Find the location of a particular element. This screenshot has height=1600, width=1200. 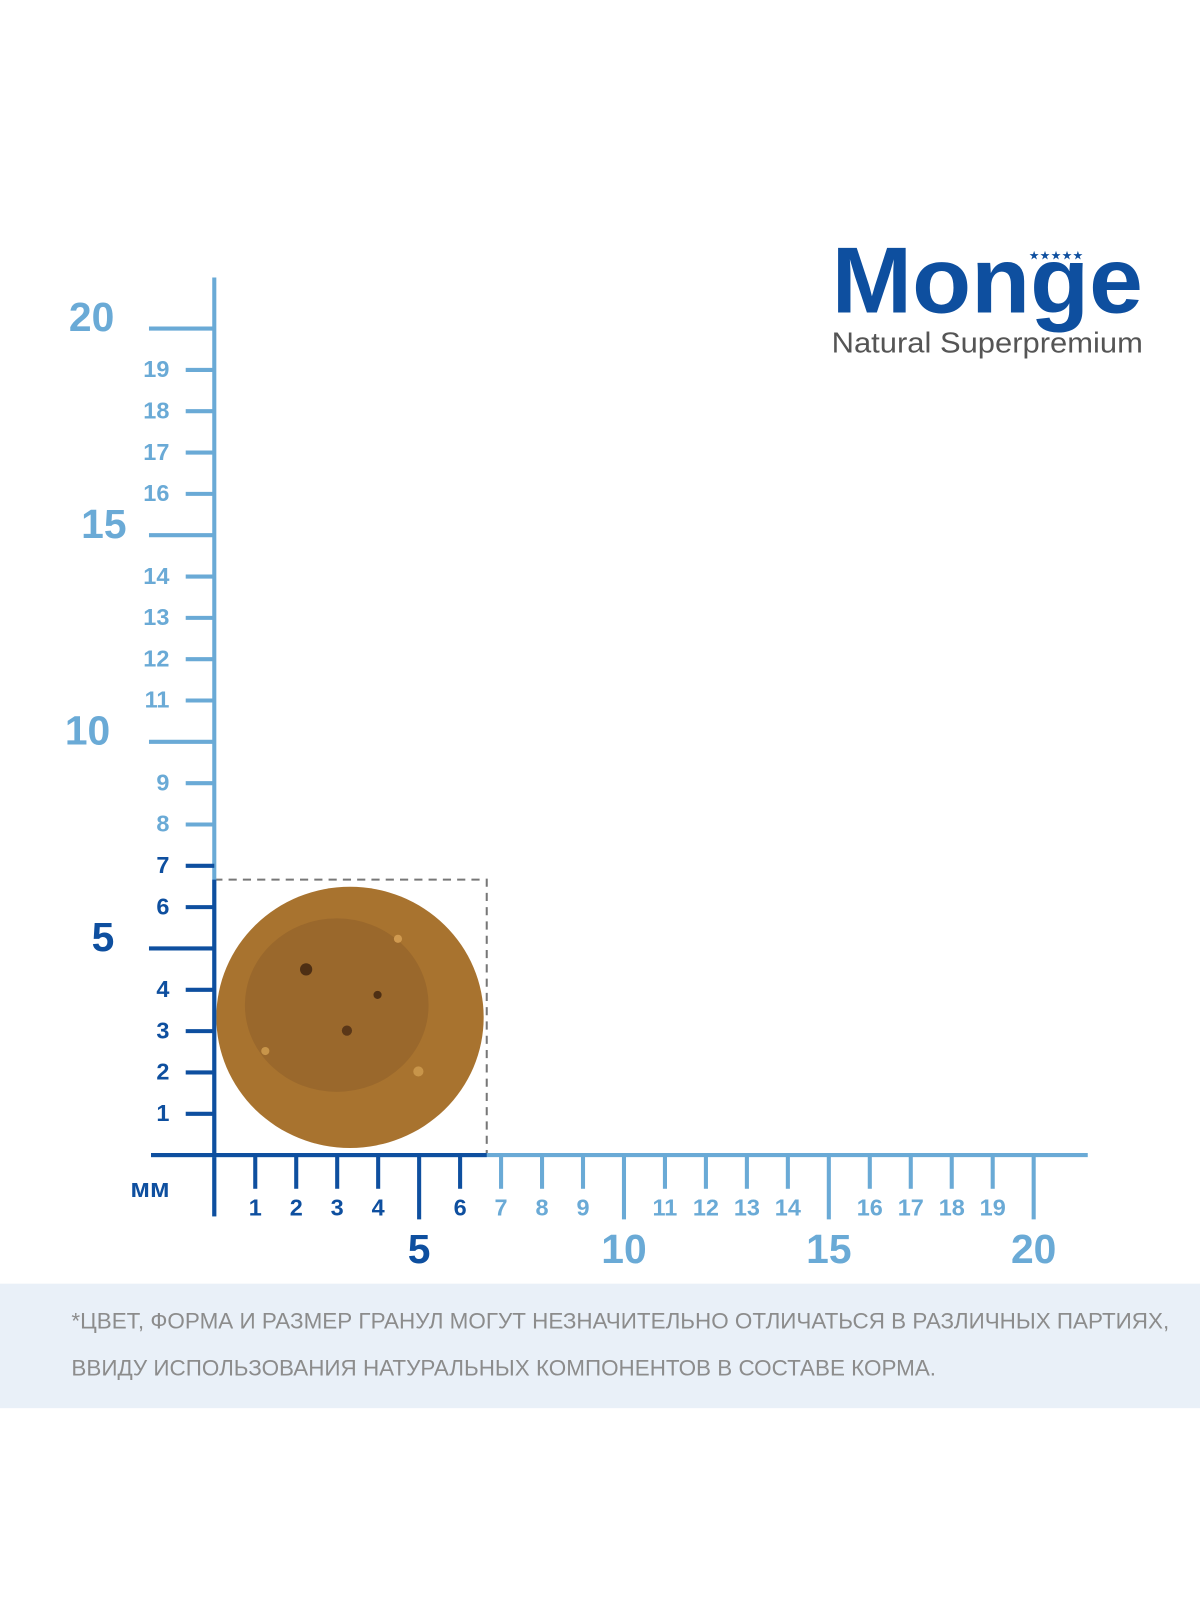

kibble-shade is located at coordinates (336, 1005).